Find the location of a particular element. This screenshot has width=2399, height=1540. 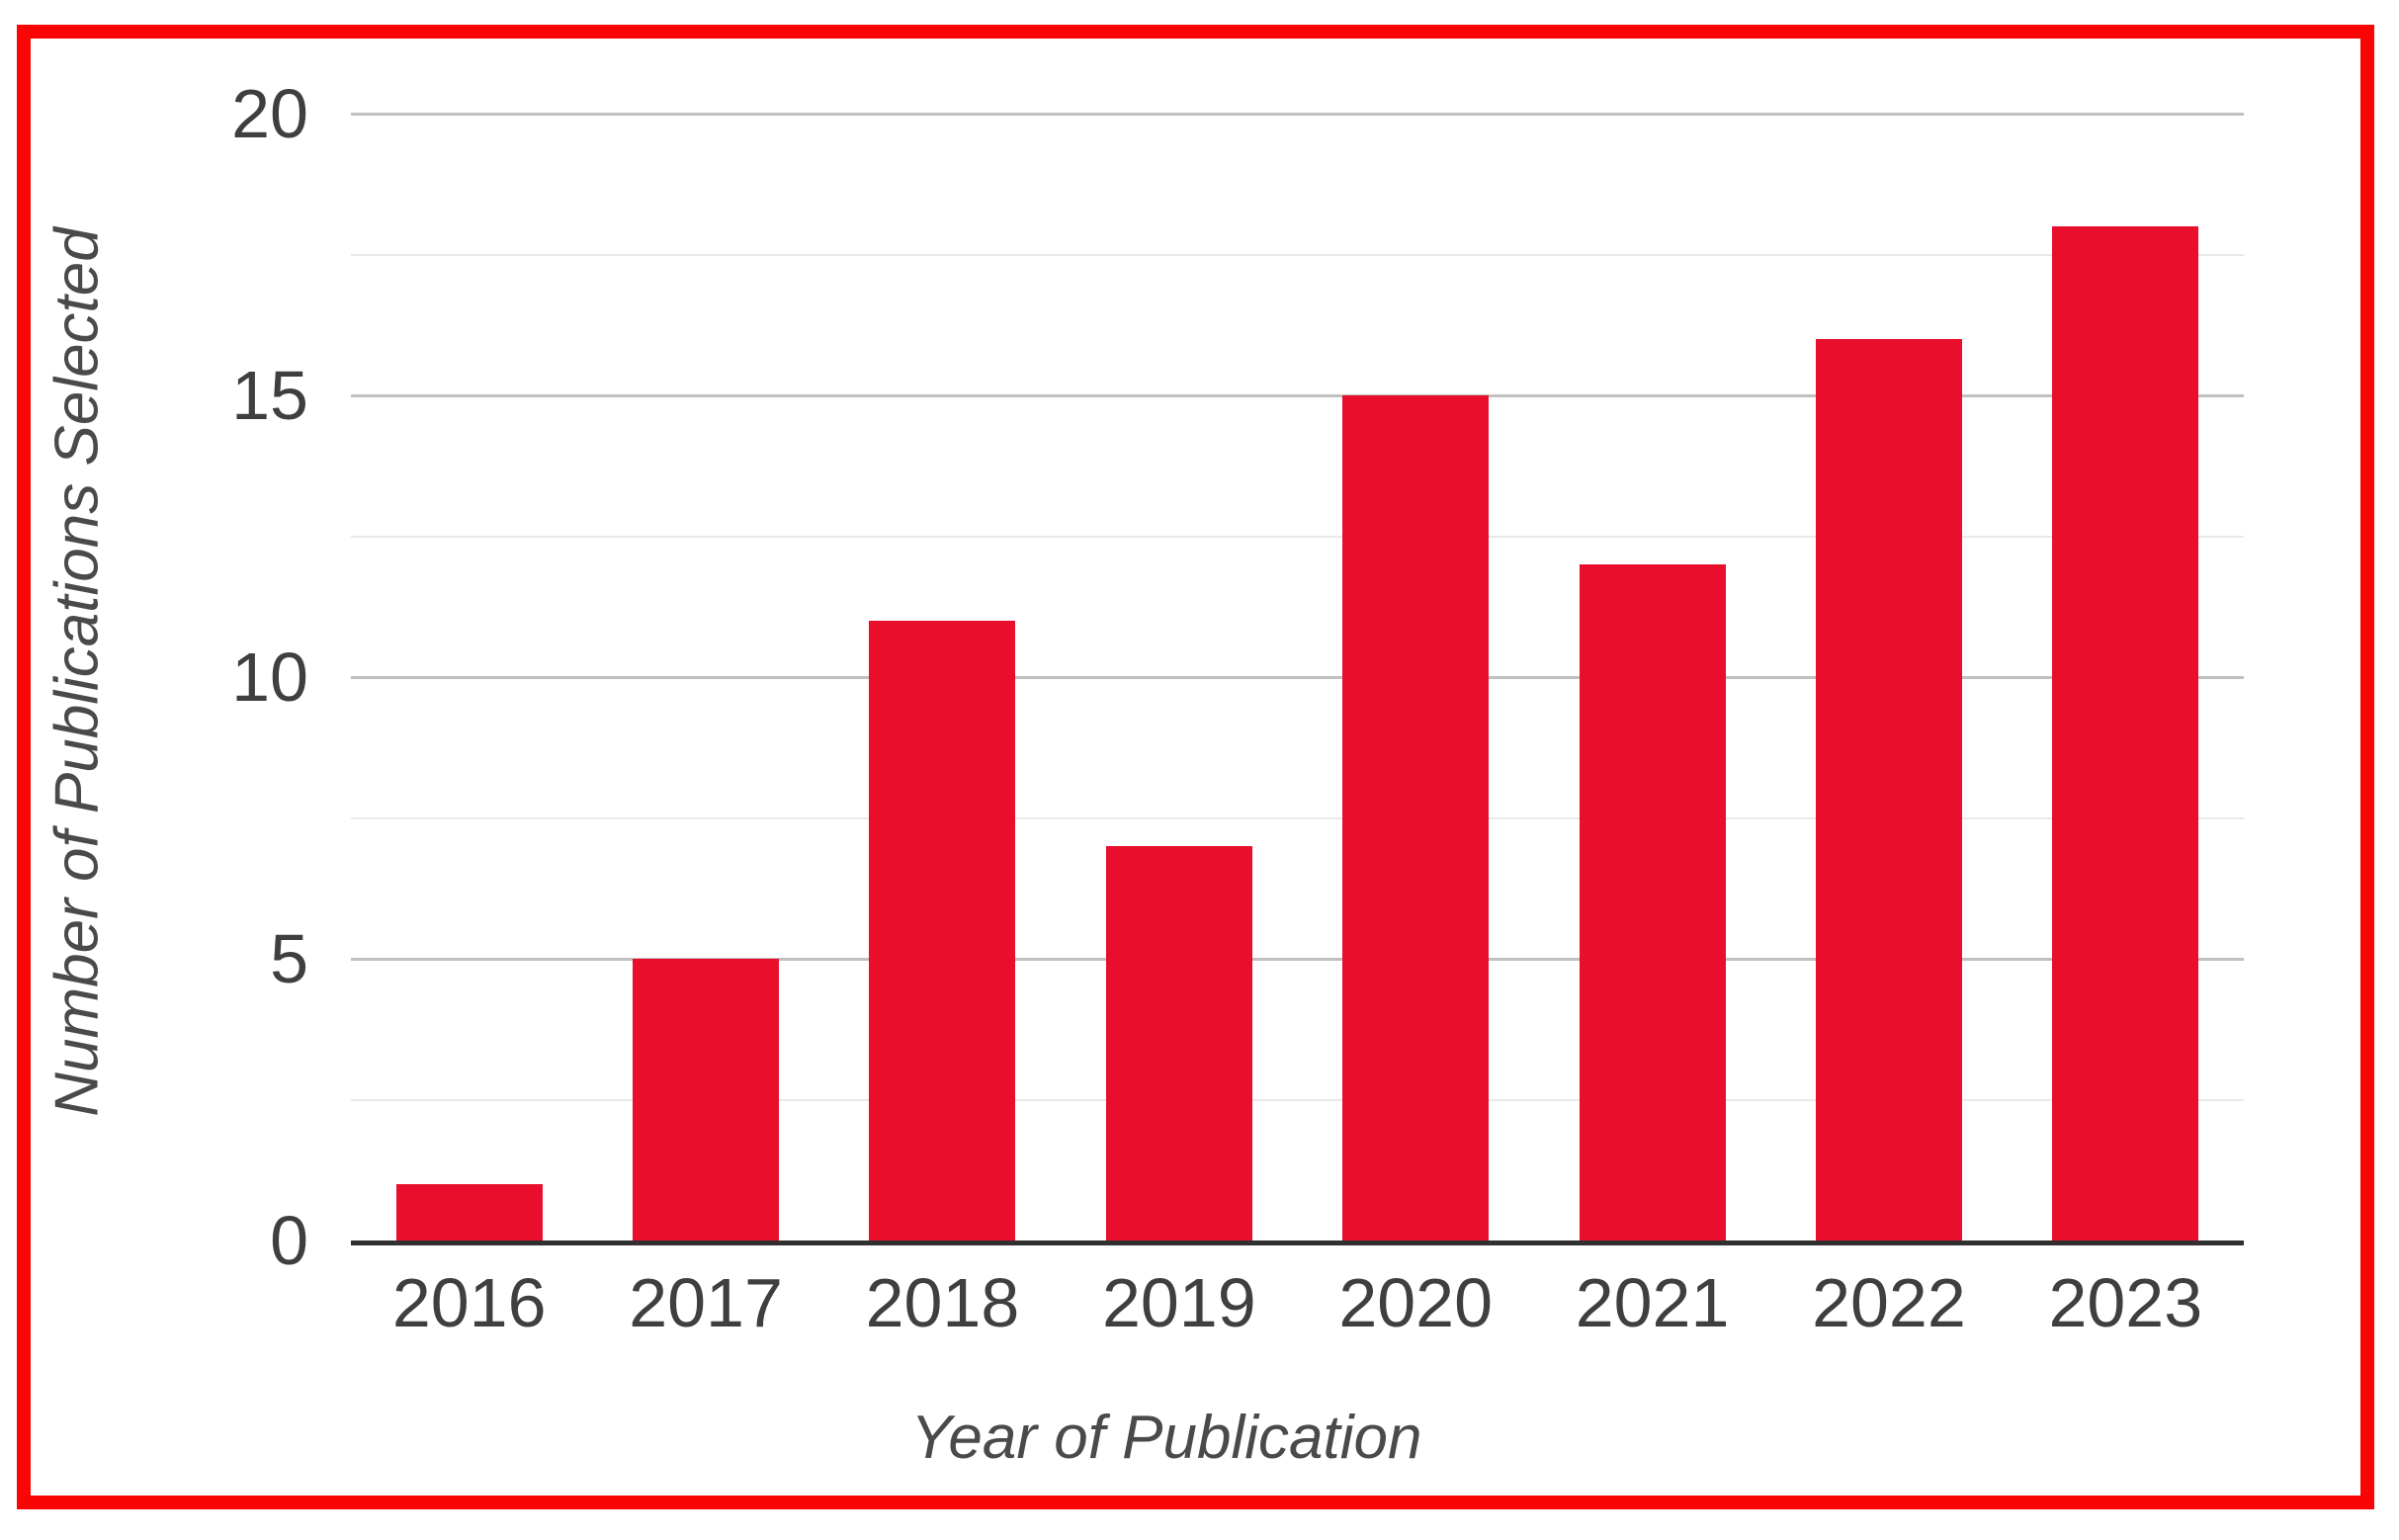

x-tick-label-2016: 2016 is located at coordinates (469, 1302).